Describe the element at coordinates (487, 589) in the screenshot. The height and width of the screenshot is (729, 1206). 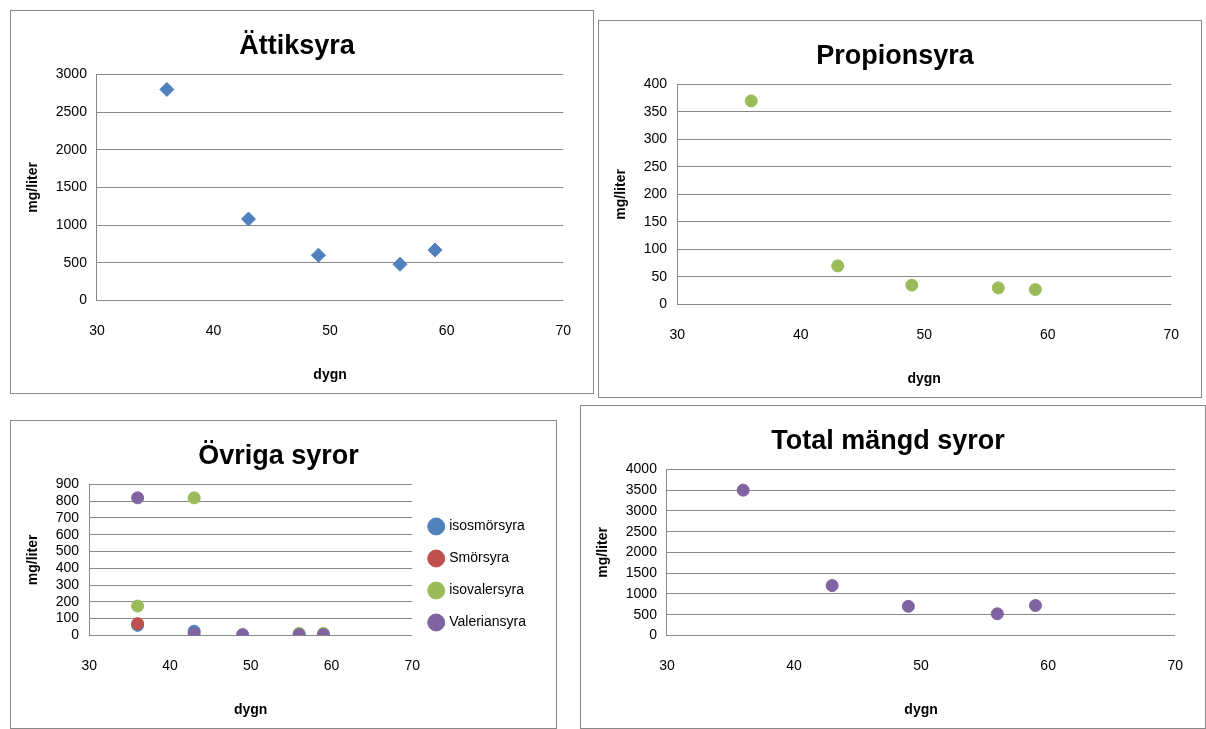
I see `legend-label: isovalersyra` at that location.